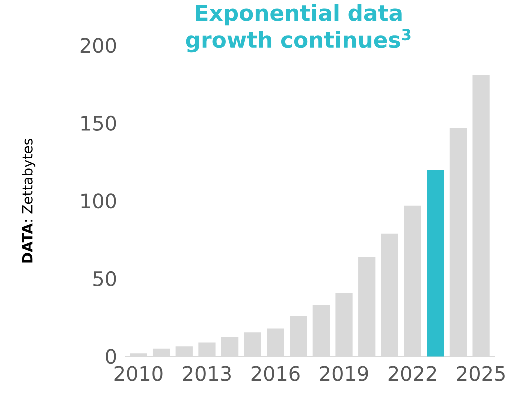 The height and width of the screenshot is (401, 515). Describe the element at coordinates (412, 374) in the screenshot. I see `x-tick-label: 2022` at that location.